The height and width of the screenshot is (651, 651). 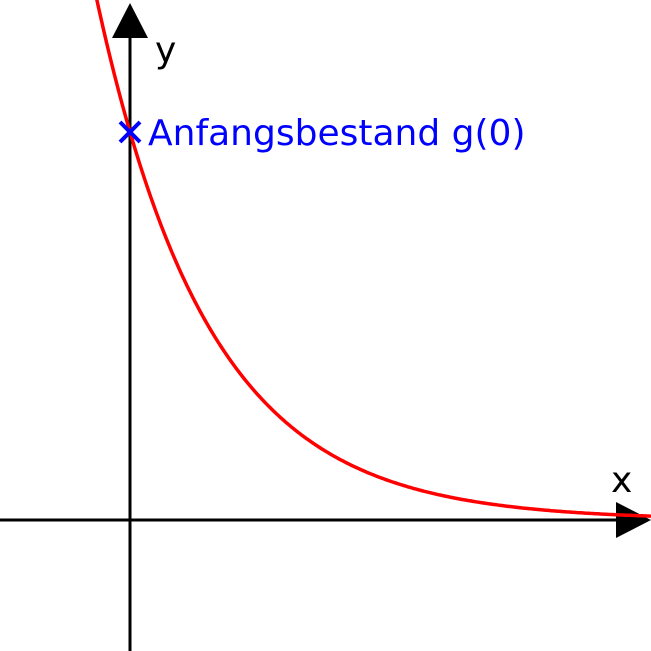 What do you see at coordinates (165, 50) in the screenshot?
I see `y-axis-label: y` at bounding box center [165, 50].